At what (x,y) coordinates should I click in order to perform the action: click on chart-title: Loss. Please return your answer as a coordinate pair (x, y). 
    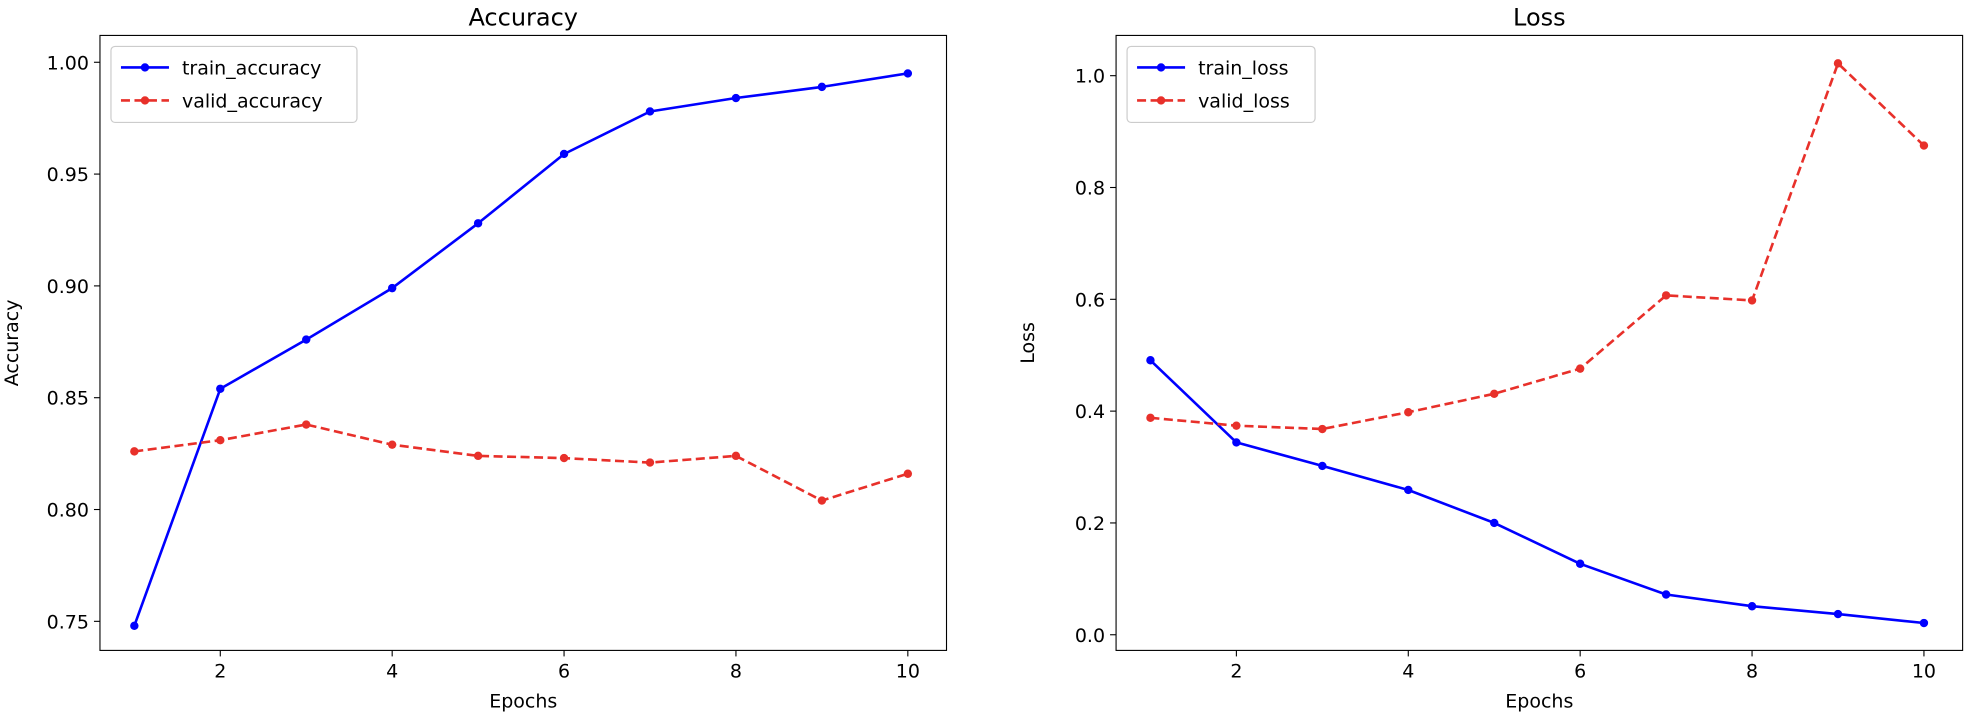
    Looking at the image, I should click on (1539, 17).